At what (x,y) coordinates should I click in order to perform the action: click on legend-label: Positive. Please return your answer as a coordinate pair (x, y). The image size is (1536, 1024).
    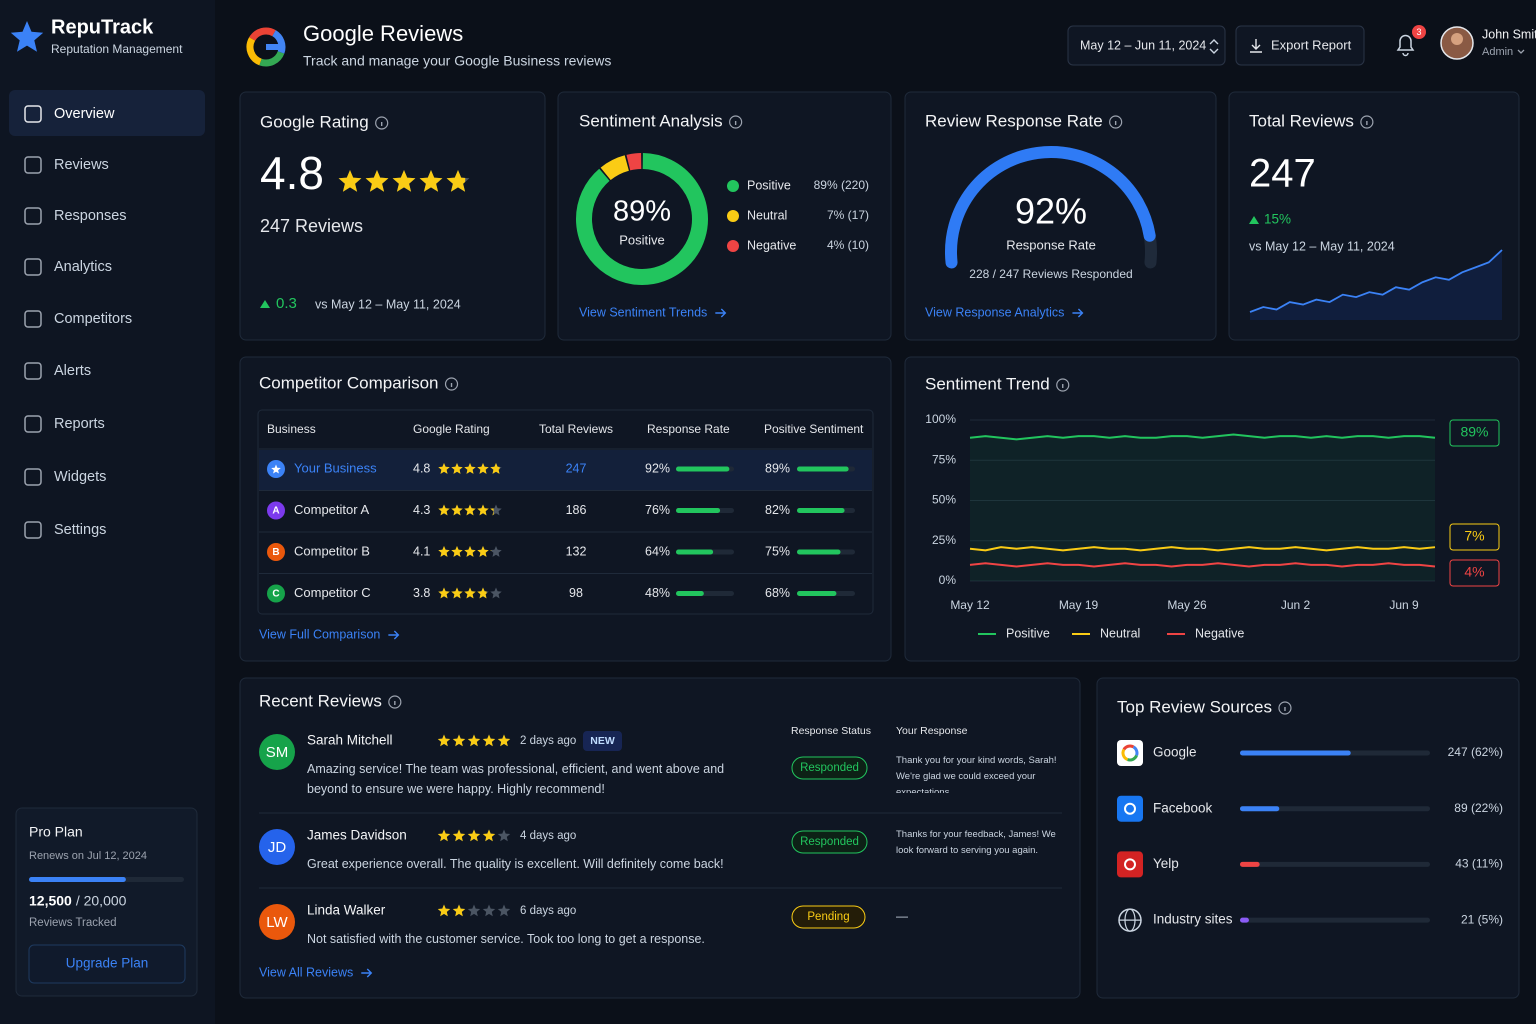
    Looking at the image, I should click on (1028, 633).